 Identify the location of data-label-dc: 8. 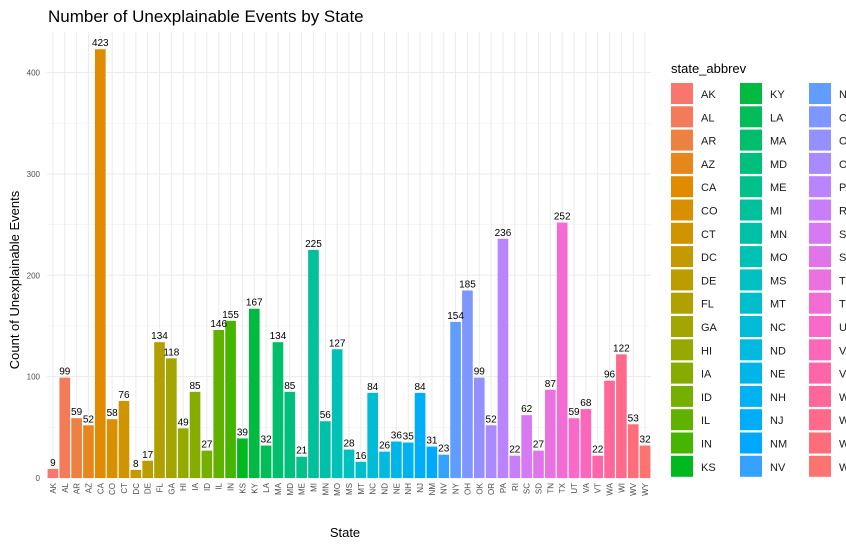
(136, 464).